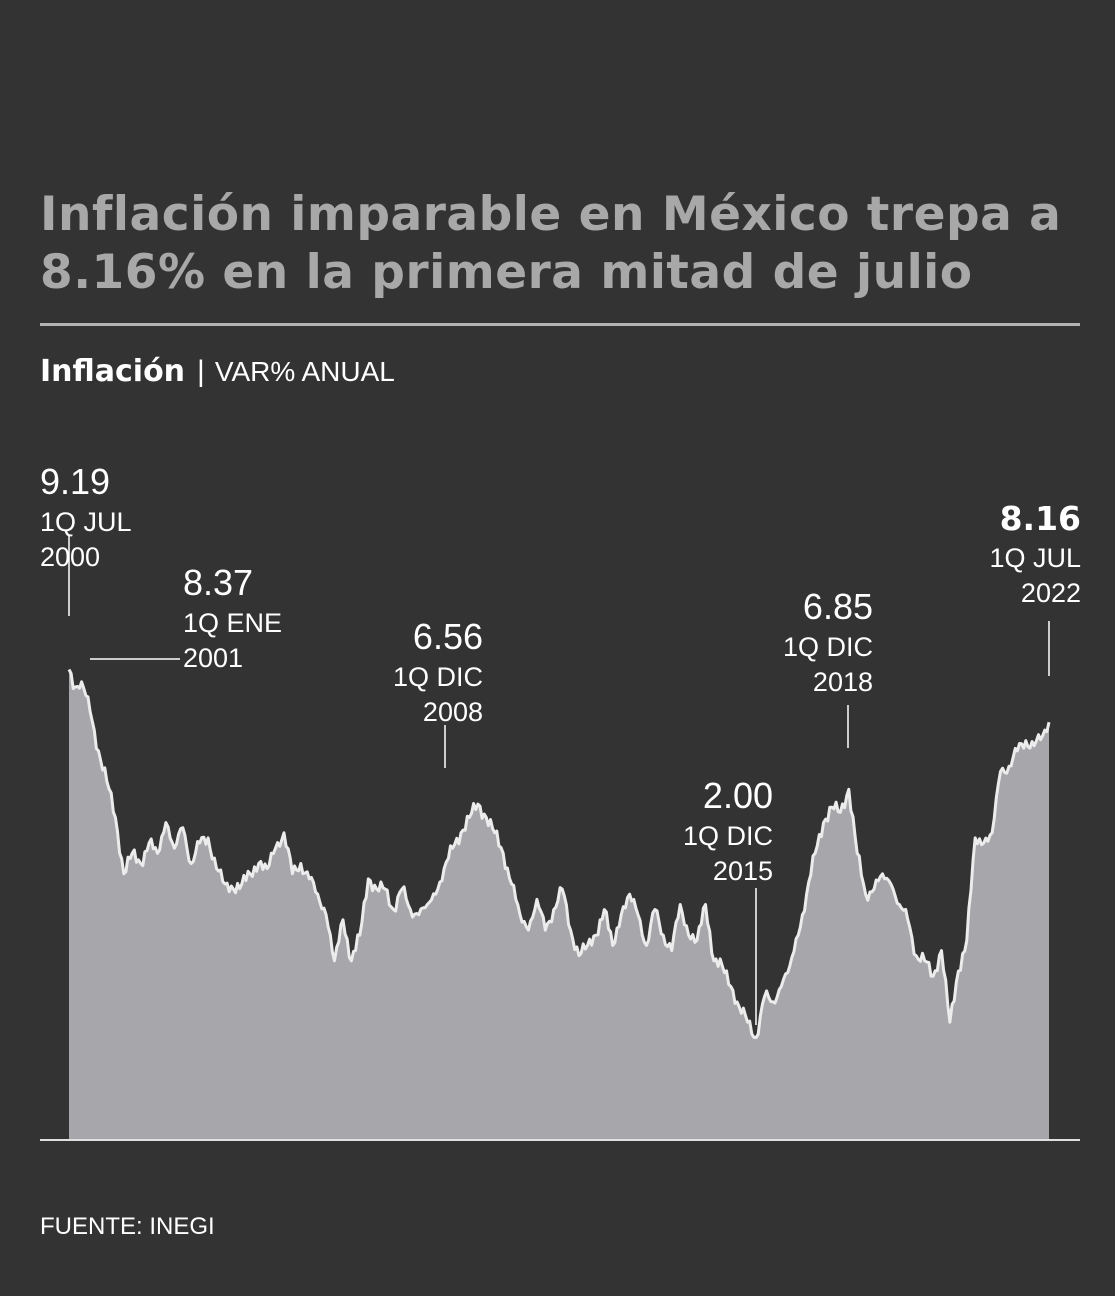 This screenshot has height=1296, width=1115. I want to click on annotation-2008: 6.56 1Q DIC 2008, so click(438, 692).